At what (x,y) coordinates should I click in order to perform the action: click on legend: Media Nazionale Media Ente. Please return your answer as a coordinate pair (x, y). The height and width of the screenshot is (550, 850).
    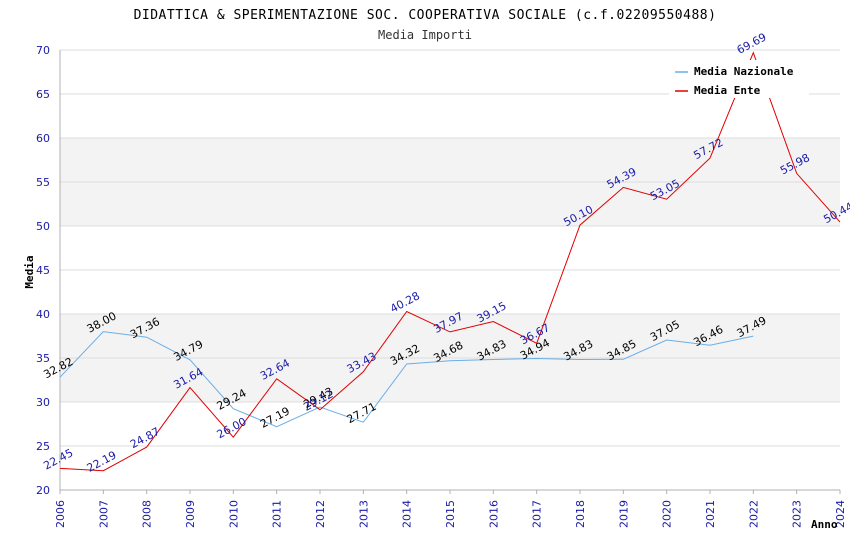
    Looking at the image, I should click on (739, 79).